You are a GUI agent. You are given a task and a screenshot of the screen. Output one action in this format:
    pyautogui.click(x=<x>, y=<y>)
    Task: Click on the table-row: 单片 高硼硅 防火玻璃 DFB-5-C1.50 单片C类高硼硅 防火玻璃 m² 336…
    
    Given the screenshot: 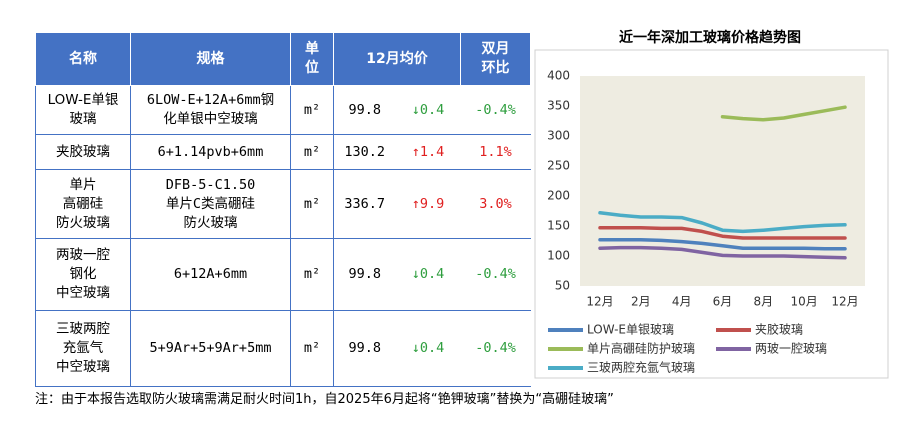 What is the action you would take?
    pyautogui.click(x=283, y=204)
    